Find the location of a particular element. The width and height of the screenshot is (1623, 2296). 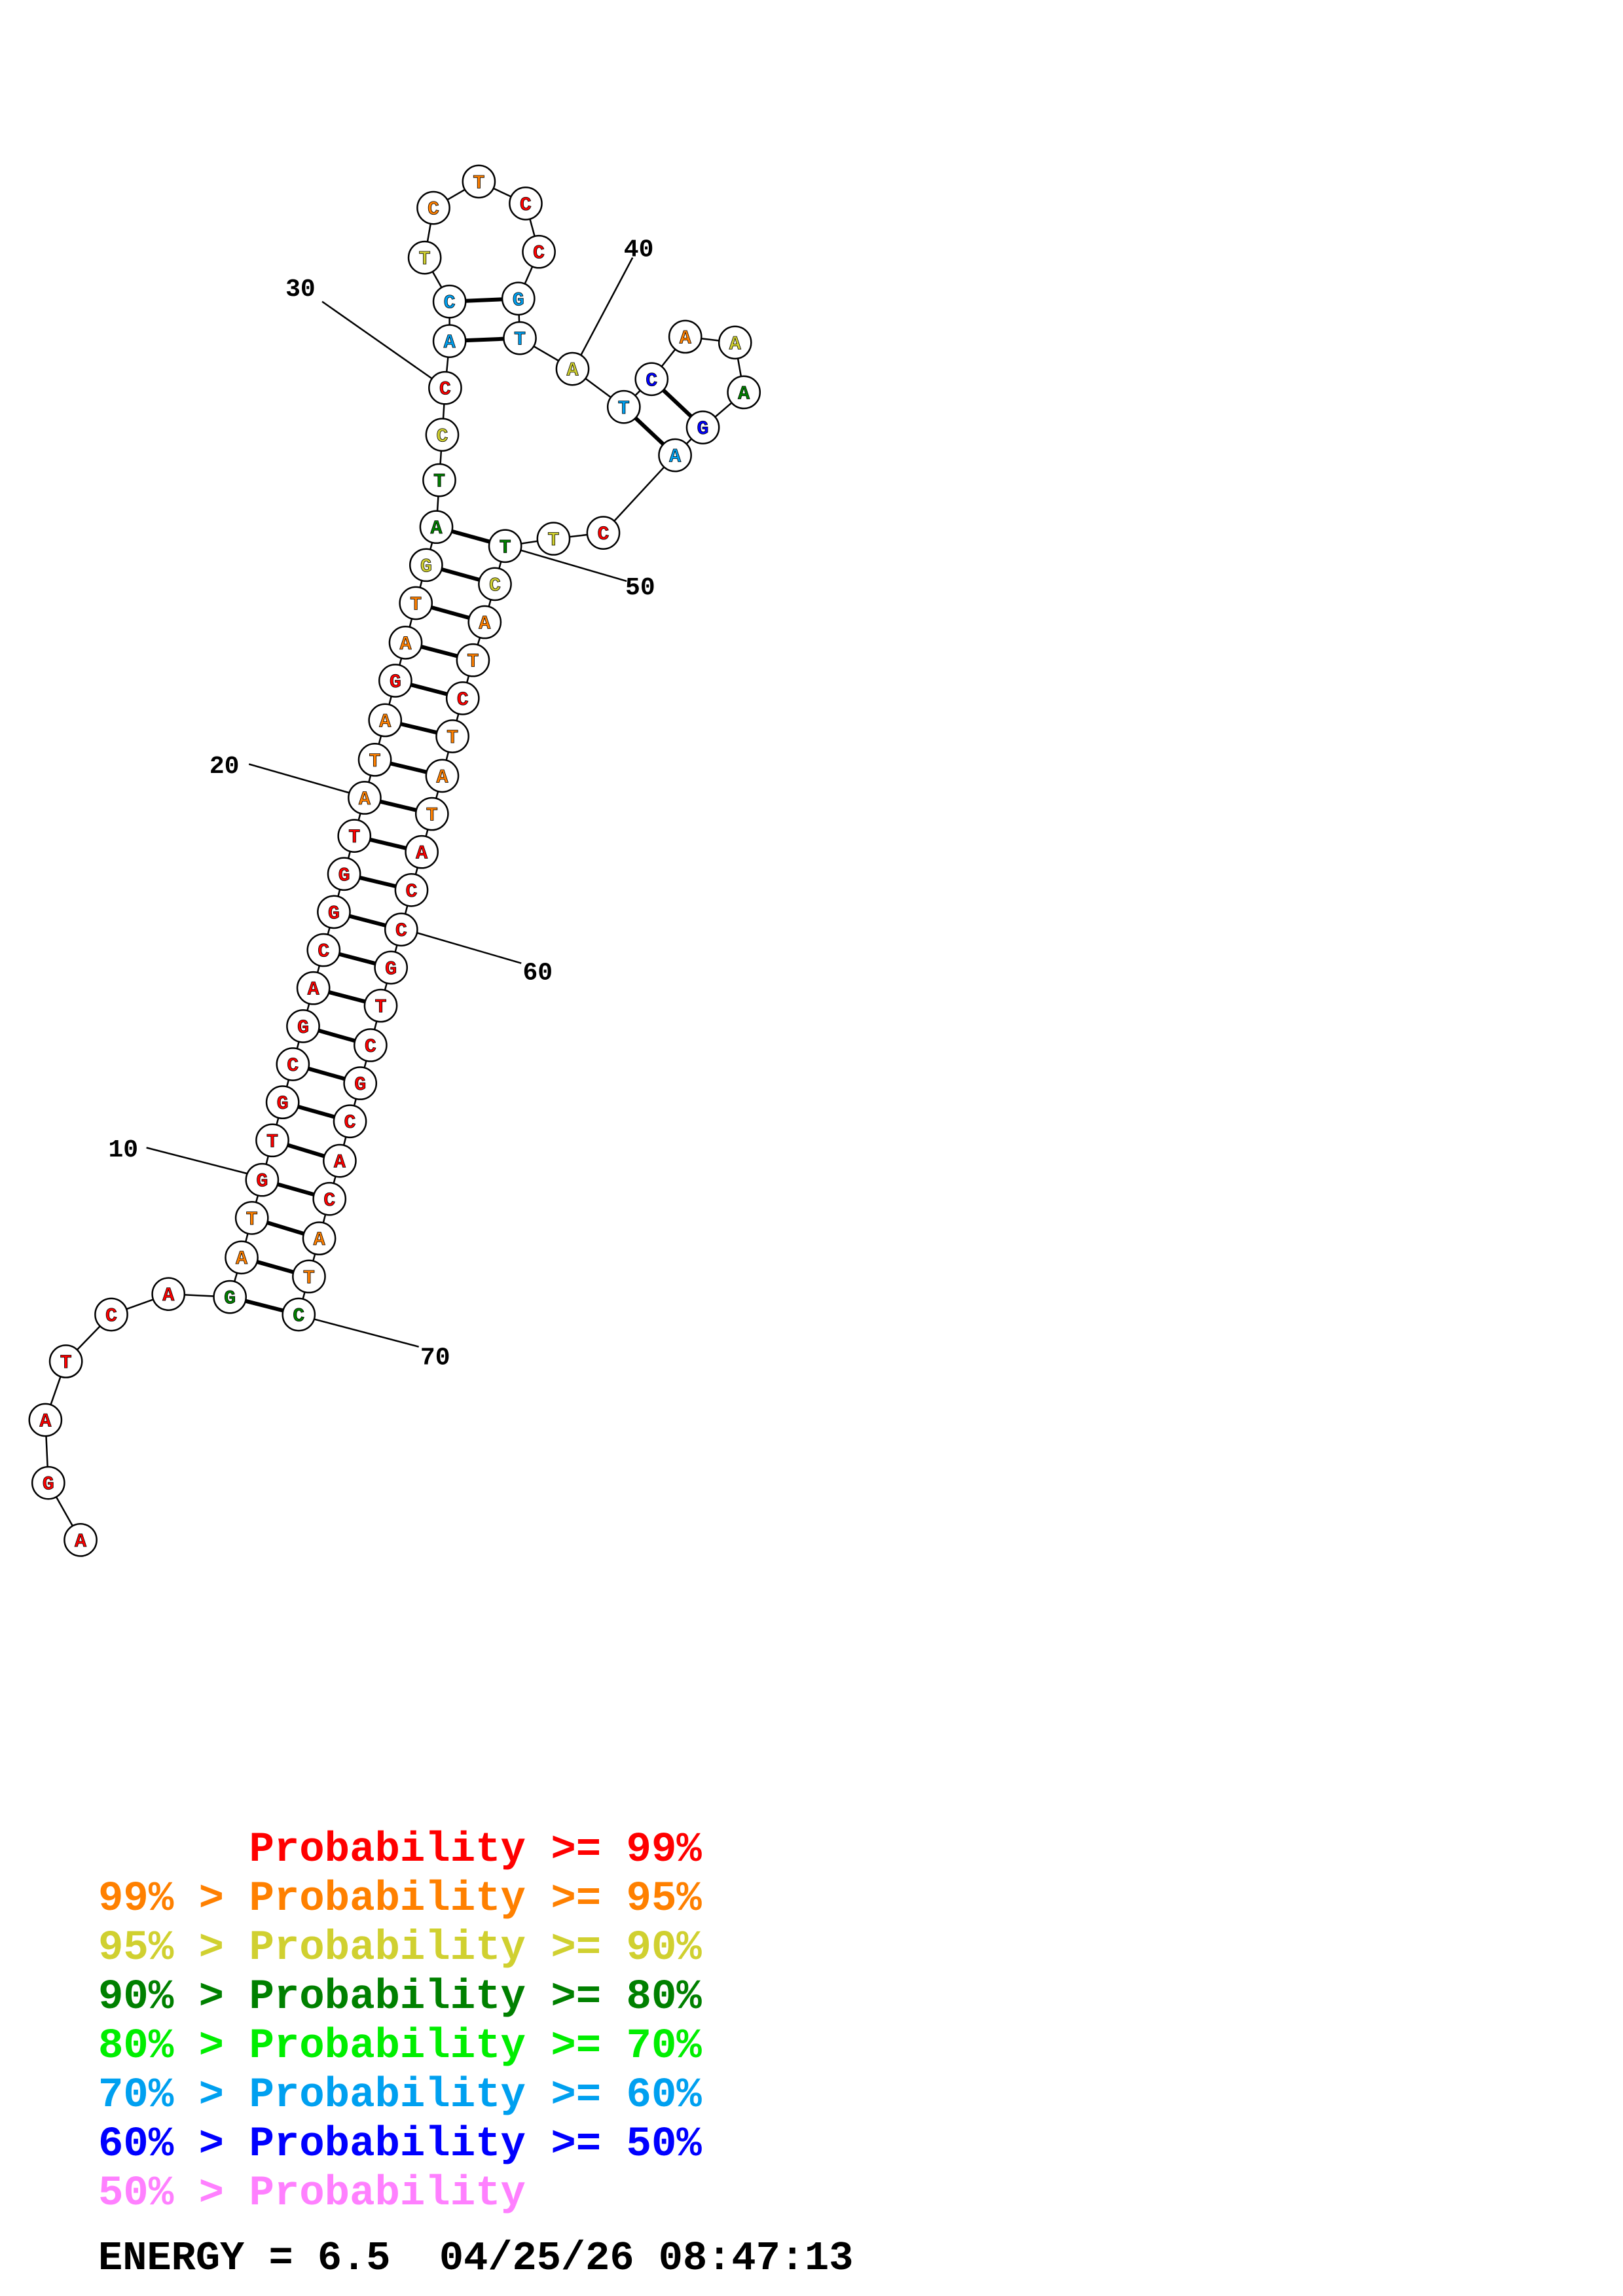

legend-entry-prefix: 99% > is located at coordinates (173, 1899).